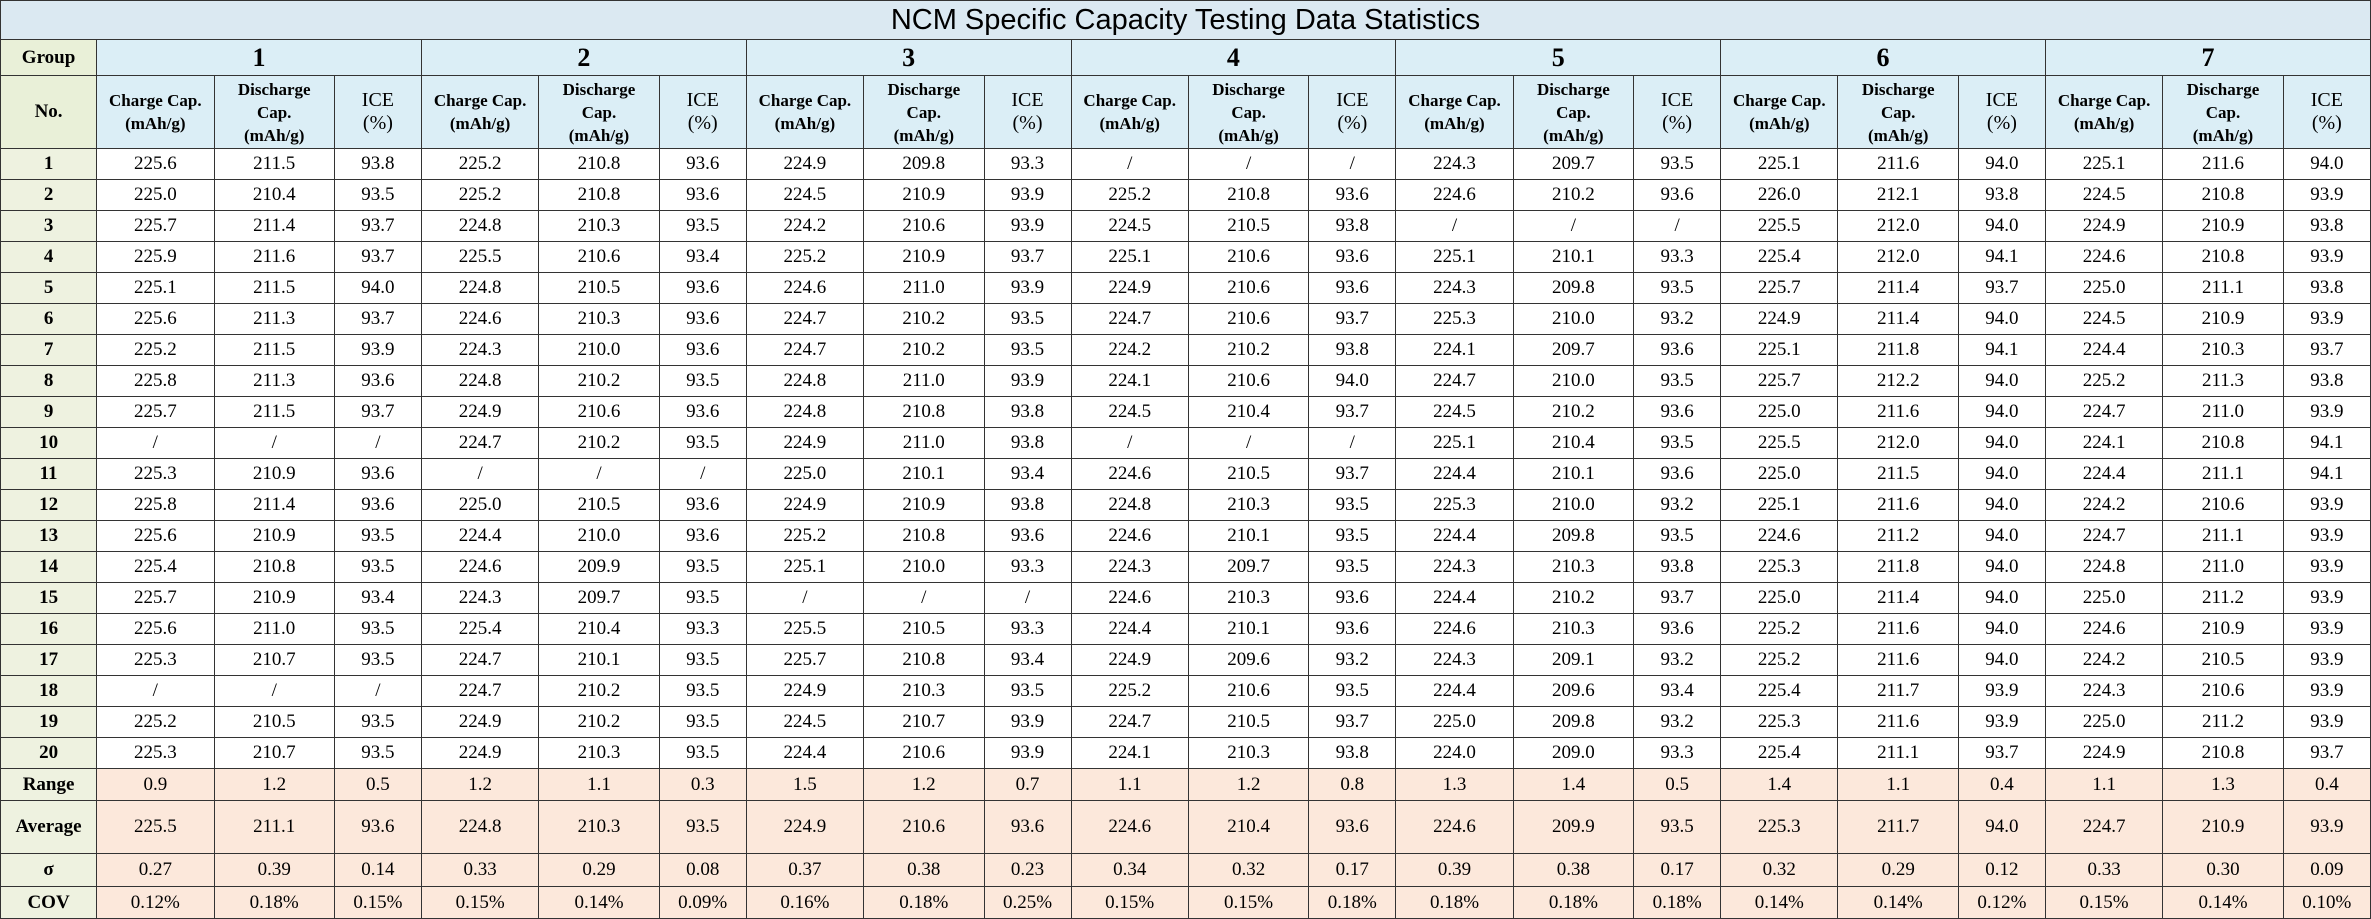  Describe the element at coordinates (155, 288) in the screenshot. I see `table-cell: 225.1` at that location.